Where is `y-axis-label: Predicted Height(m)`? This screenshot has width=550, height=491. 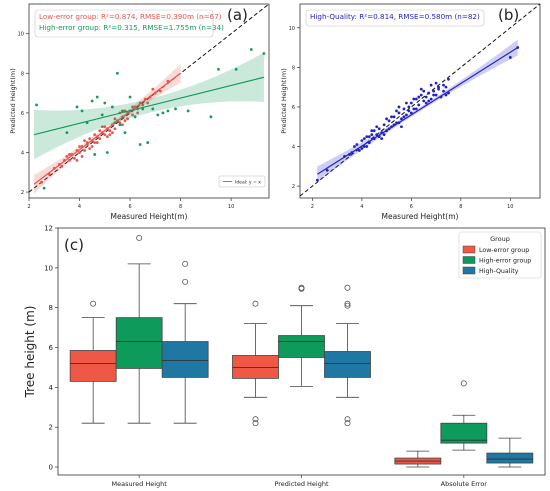 y-axis-label: Predicted Height(m) is located at coordinates (13, 100).